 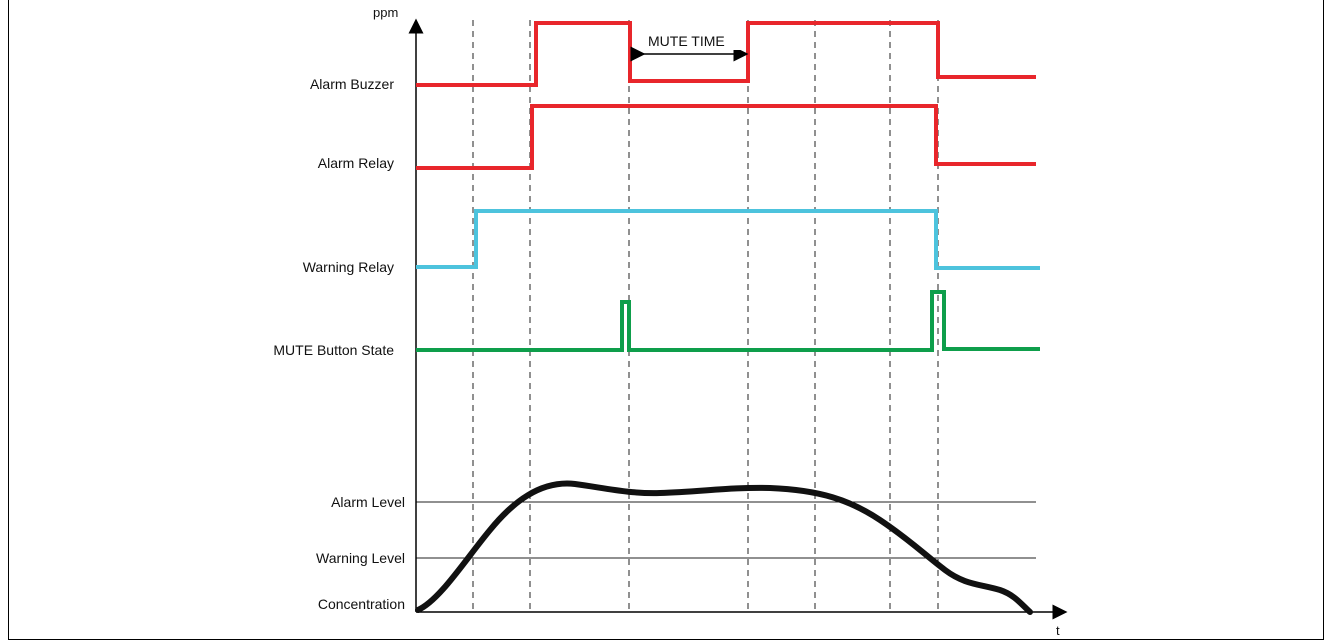 I want to click on mute-time-label-bg, so click(x=692, y=40).